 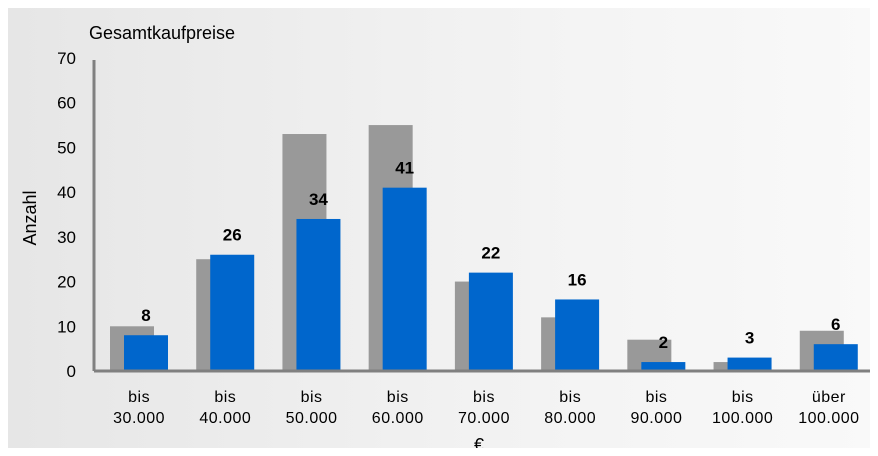 I want to click on data-label: 6, so click(x=835, y=324).